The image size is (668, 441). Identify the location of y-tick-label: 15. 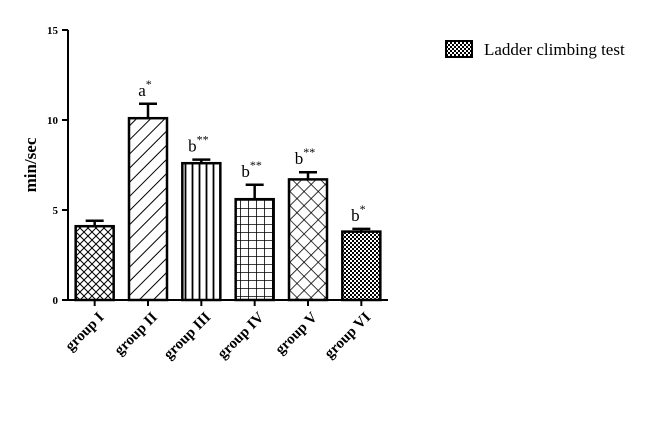
(53, 31).